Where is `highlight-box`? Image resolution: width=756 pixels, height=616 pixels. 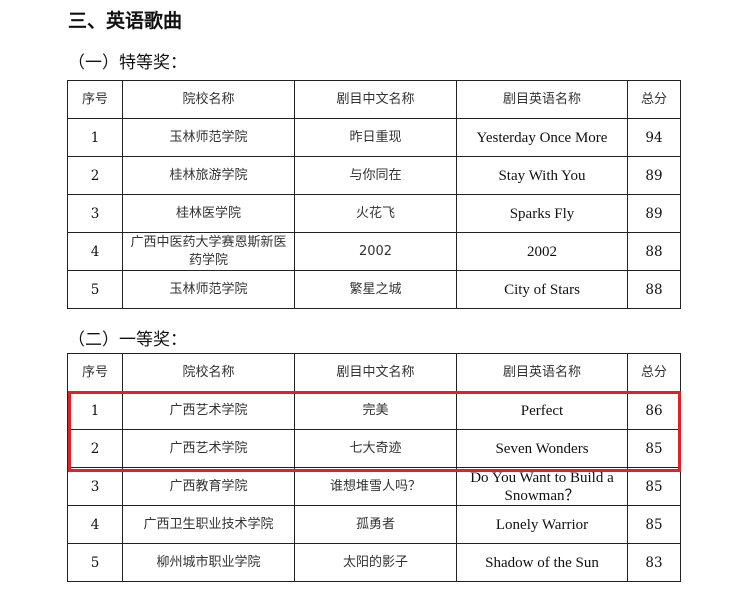
highlight-box is located at coordinates (374, 431).